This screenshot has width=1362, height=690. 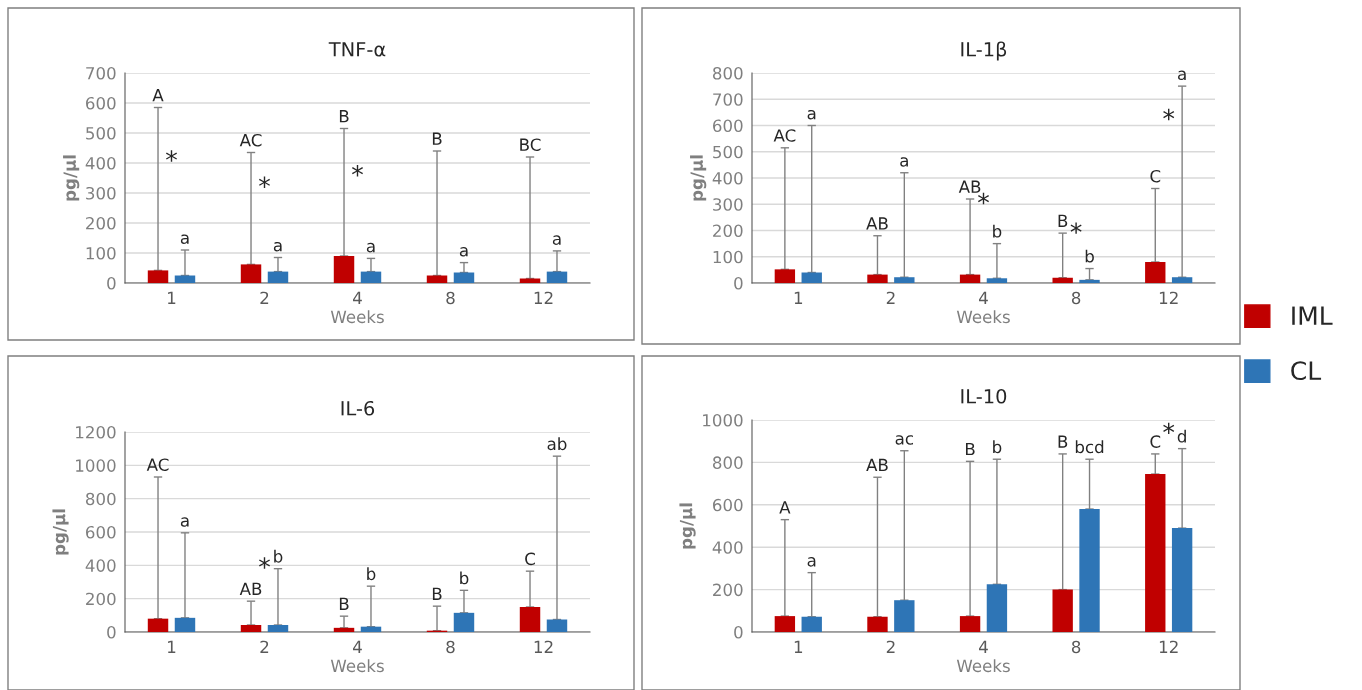 I want to click on y-tick-label: 1000, so click(x=96, y=465).